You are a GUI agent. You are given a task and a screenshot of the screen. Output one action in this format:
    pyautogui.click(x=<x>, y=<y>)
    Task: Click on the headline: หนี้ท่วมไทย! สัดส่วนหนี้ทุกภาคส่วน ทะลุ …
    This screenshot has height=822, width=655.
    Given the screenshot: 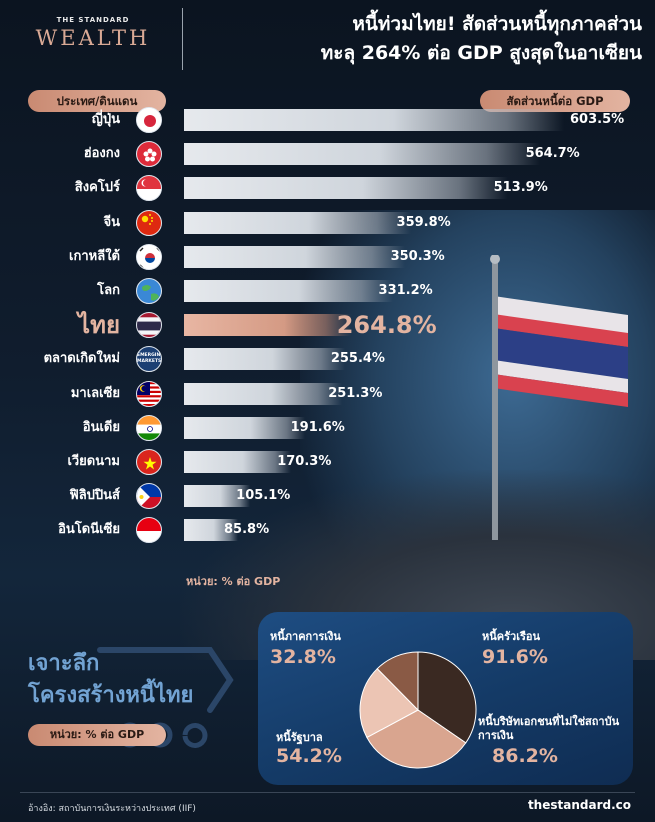 What is the action you would take?
    pyautogui.click(x=419, y=39)
    